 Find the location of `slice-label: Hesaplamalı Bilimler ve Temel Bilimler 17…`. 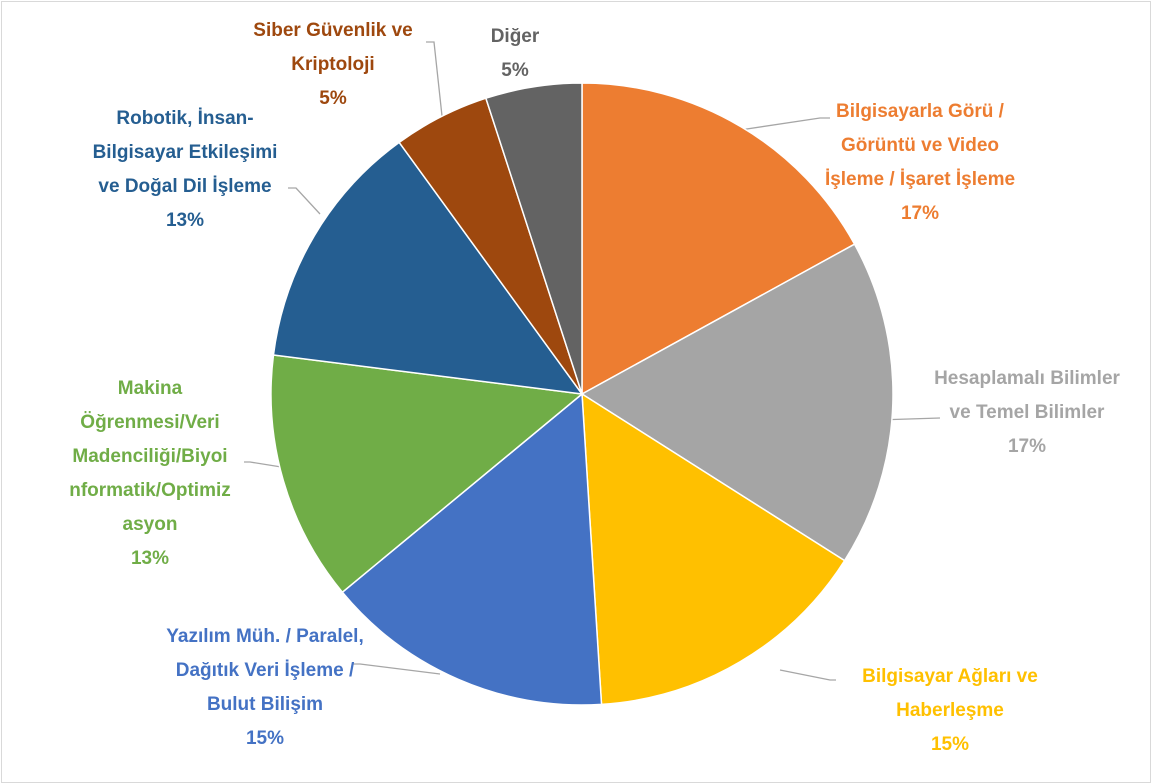

slice-label: Hesaplamalı Bilimler ve Temel Bilimler 17… is located at coordinates (1027, 413).